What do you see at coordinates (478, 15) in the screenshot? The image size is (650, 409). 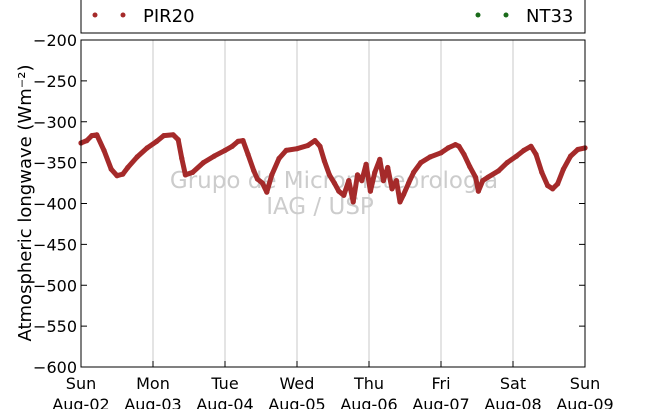 I see `legend-marker-nt33-a` at bounding box center [478, 15].